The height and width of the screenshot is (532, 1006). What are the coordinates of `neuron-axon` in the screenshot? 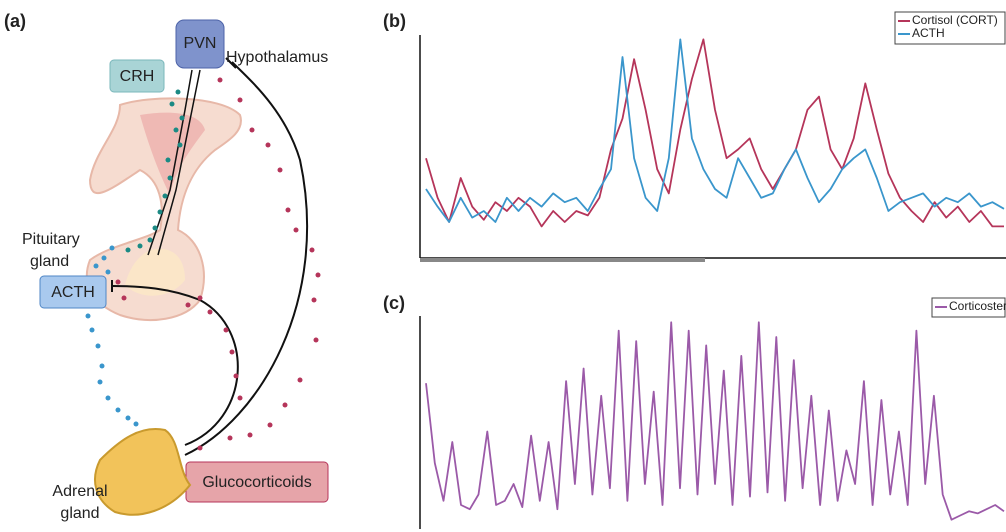 It's located at (174, 162).